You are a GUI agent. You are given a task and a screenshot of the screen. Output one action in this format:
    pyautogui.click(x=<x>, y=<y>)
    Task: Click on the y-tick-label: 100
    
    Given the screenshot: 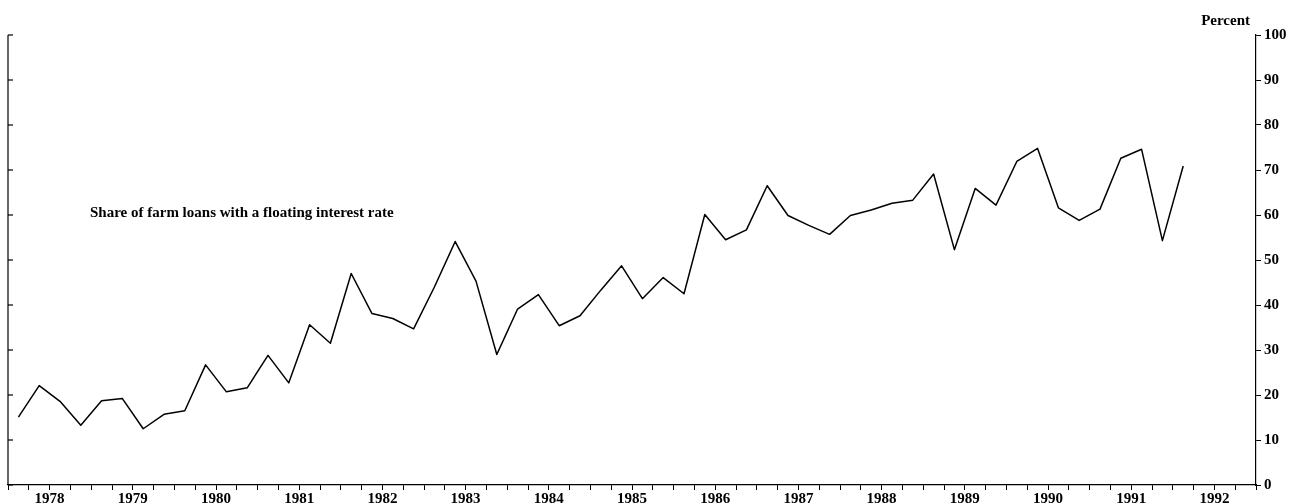 What is the action you would take?
    pyautogui.click(x=1275, y=33)
    